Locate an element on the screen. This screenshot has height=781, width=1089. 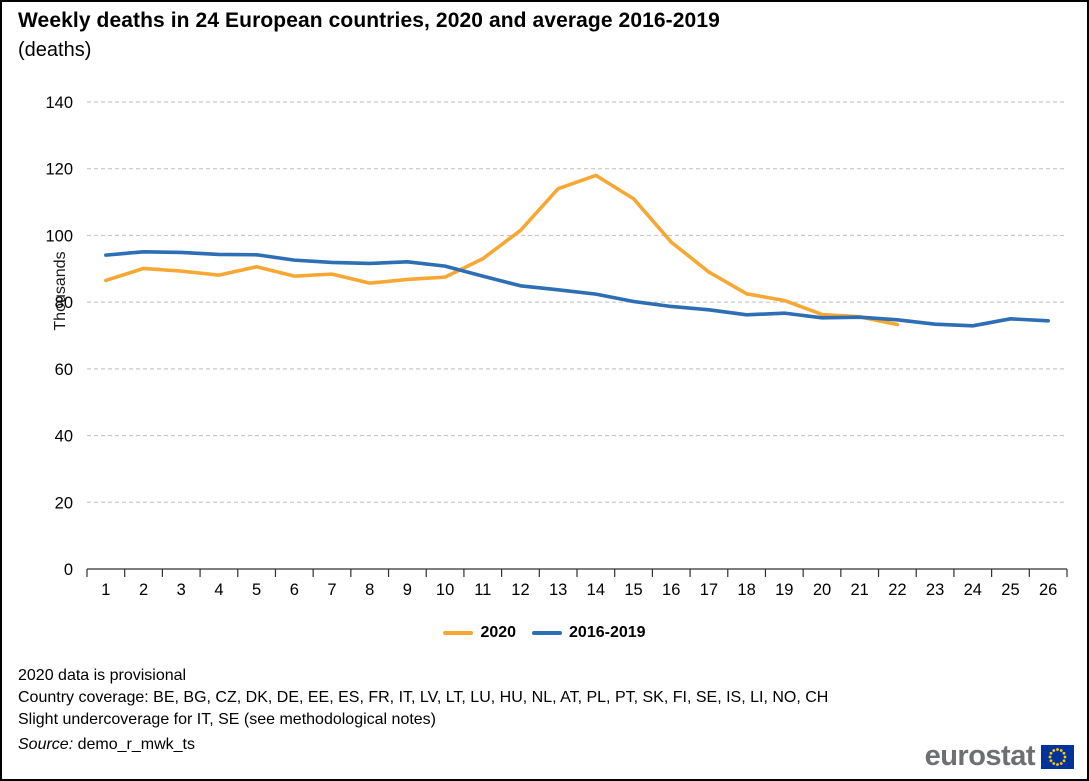
x-tick-label-6: 6 is located at coordinates (294, 590).